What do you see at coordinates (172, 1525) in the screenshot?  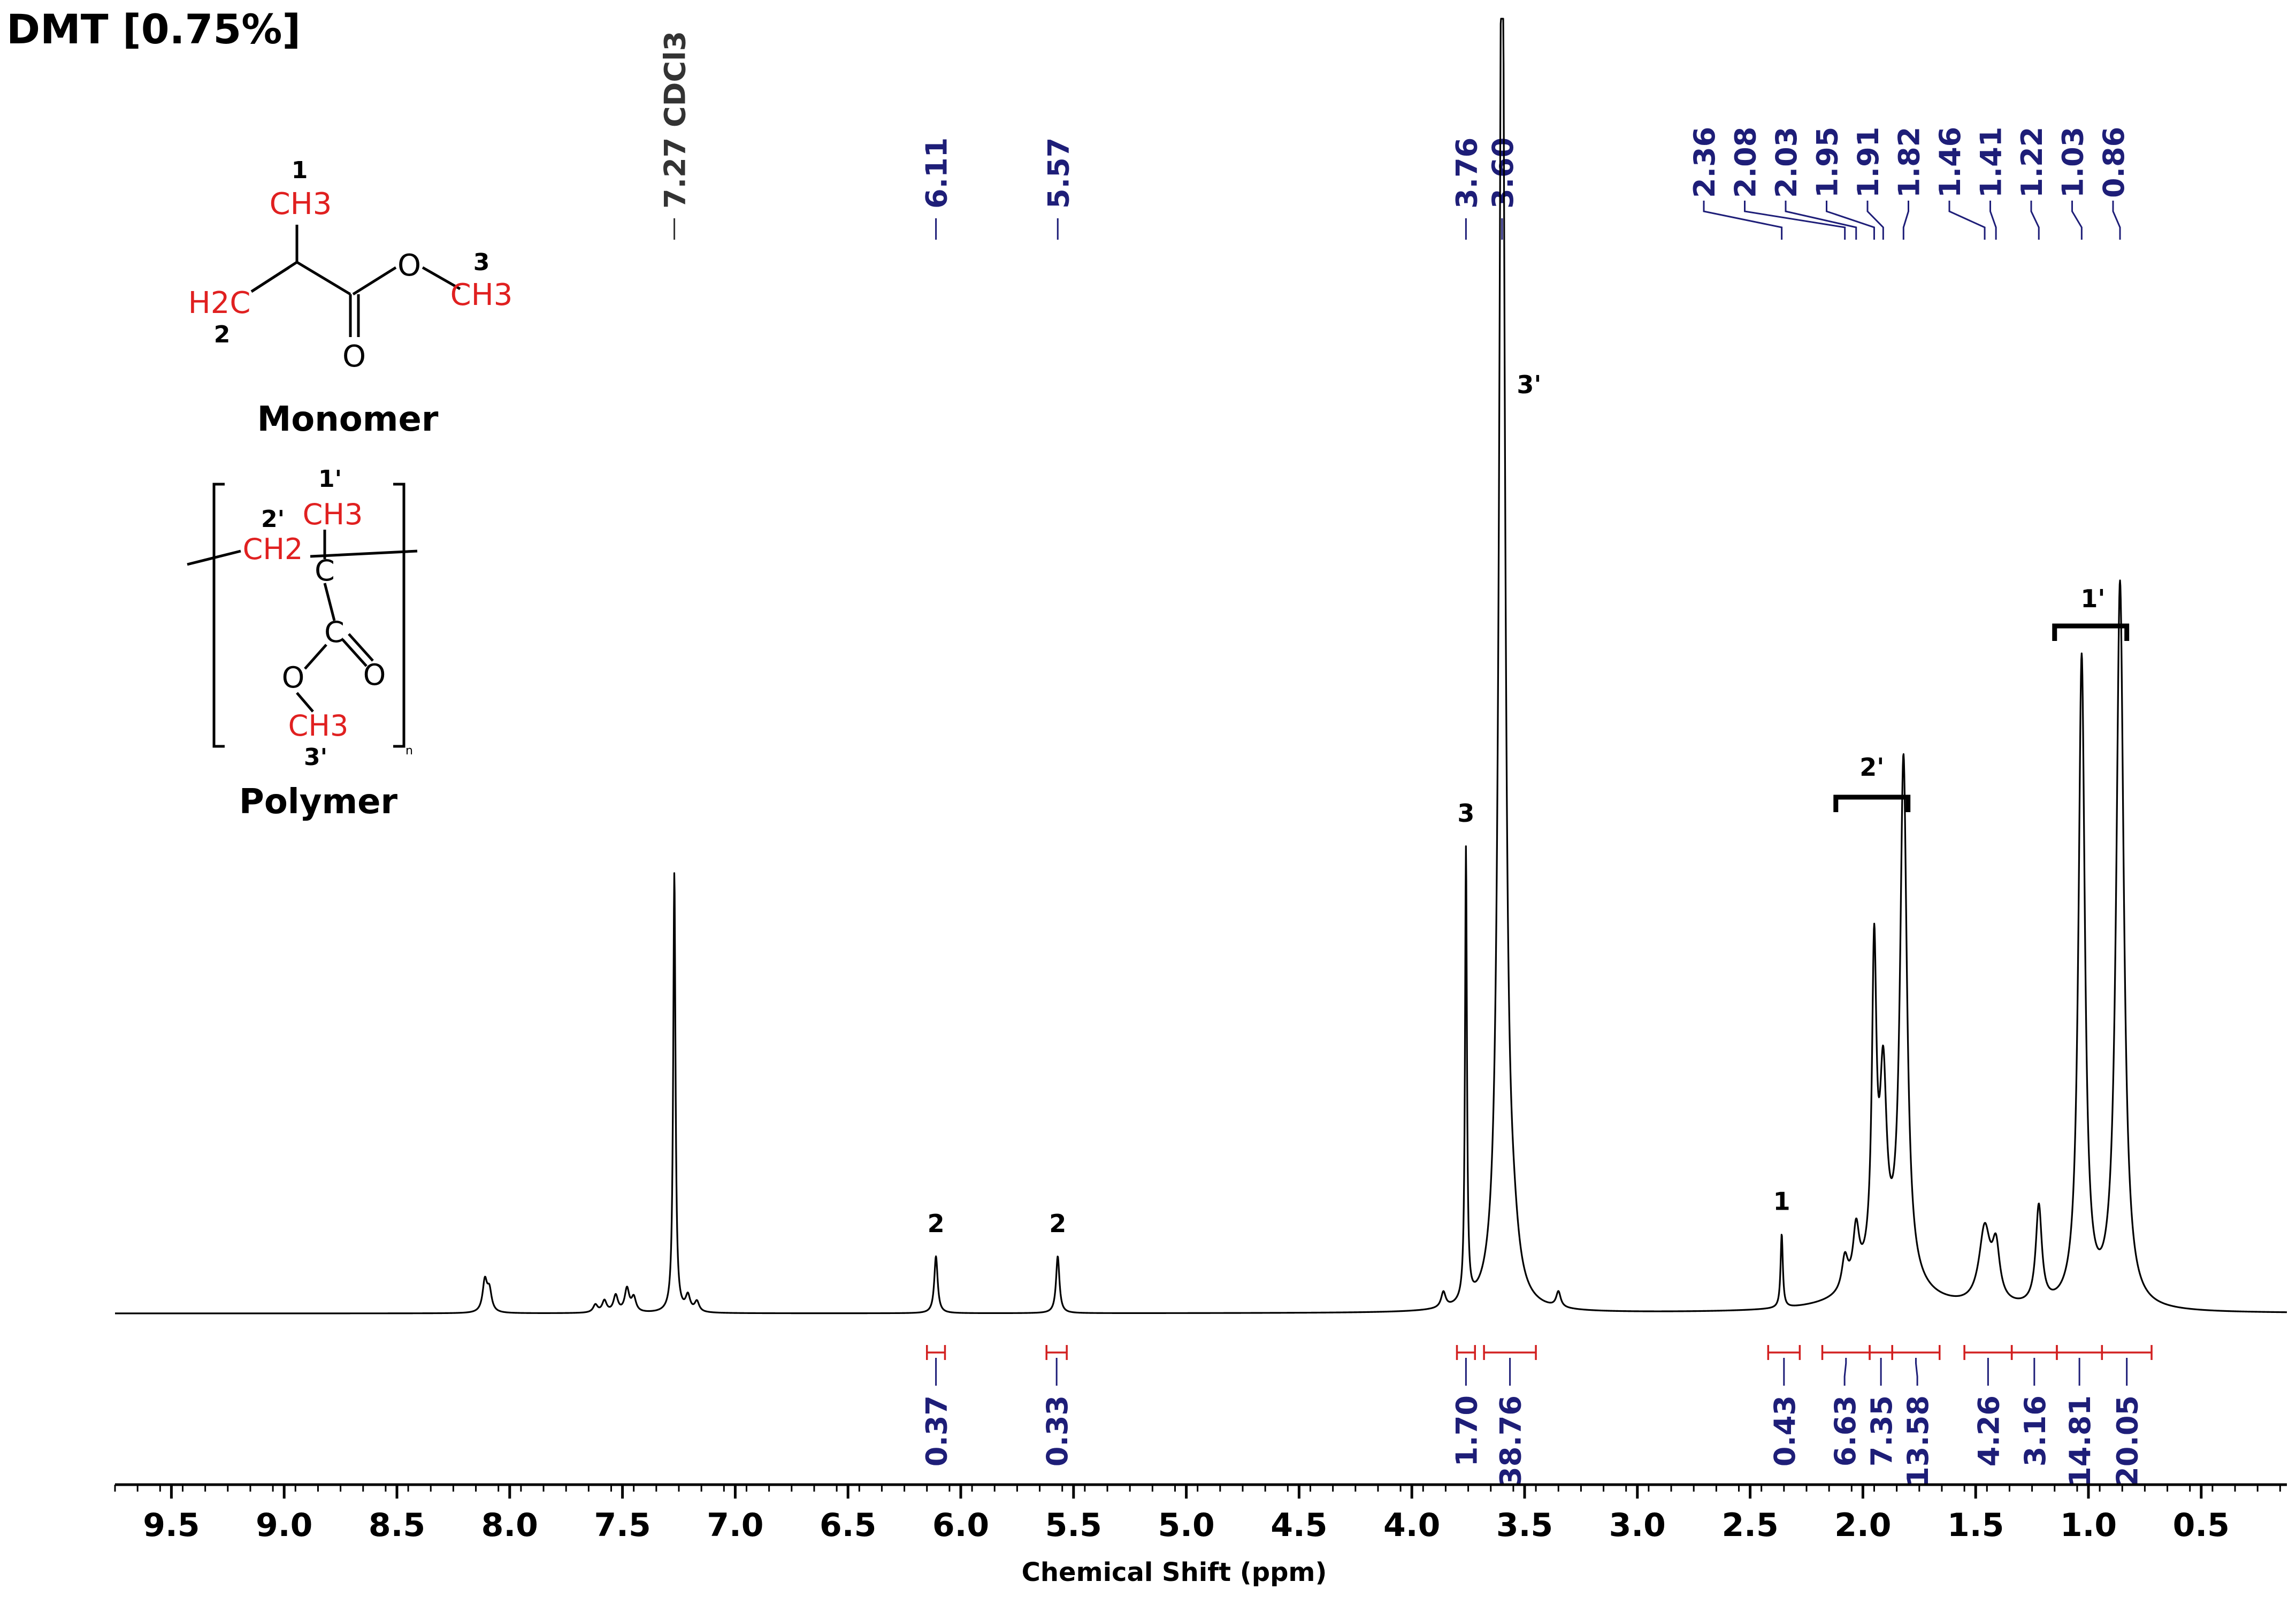 I see `x-tick-label: 9.5` at bounding box center [172, 1525].